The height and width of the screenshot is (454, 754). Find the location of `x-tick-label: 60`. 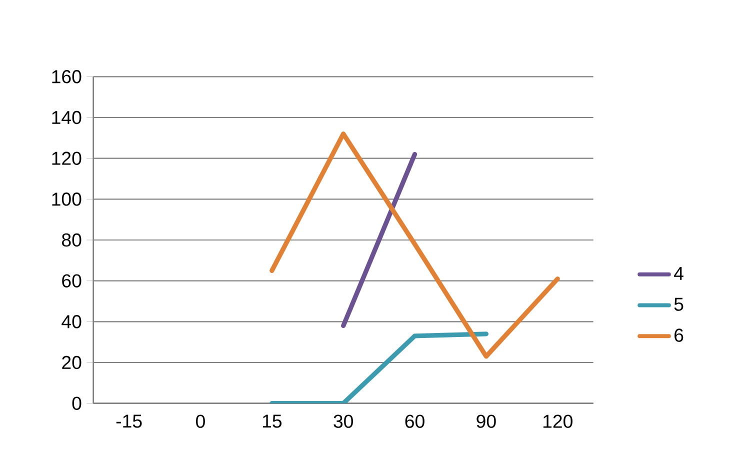

x-tick-label: 60 is located at coordinates (414, 421).